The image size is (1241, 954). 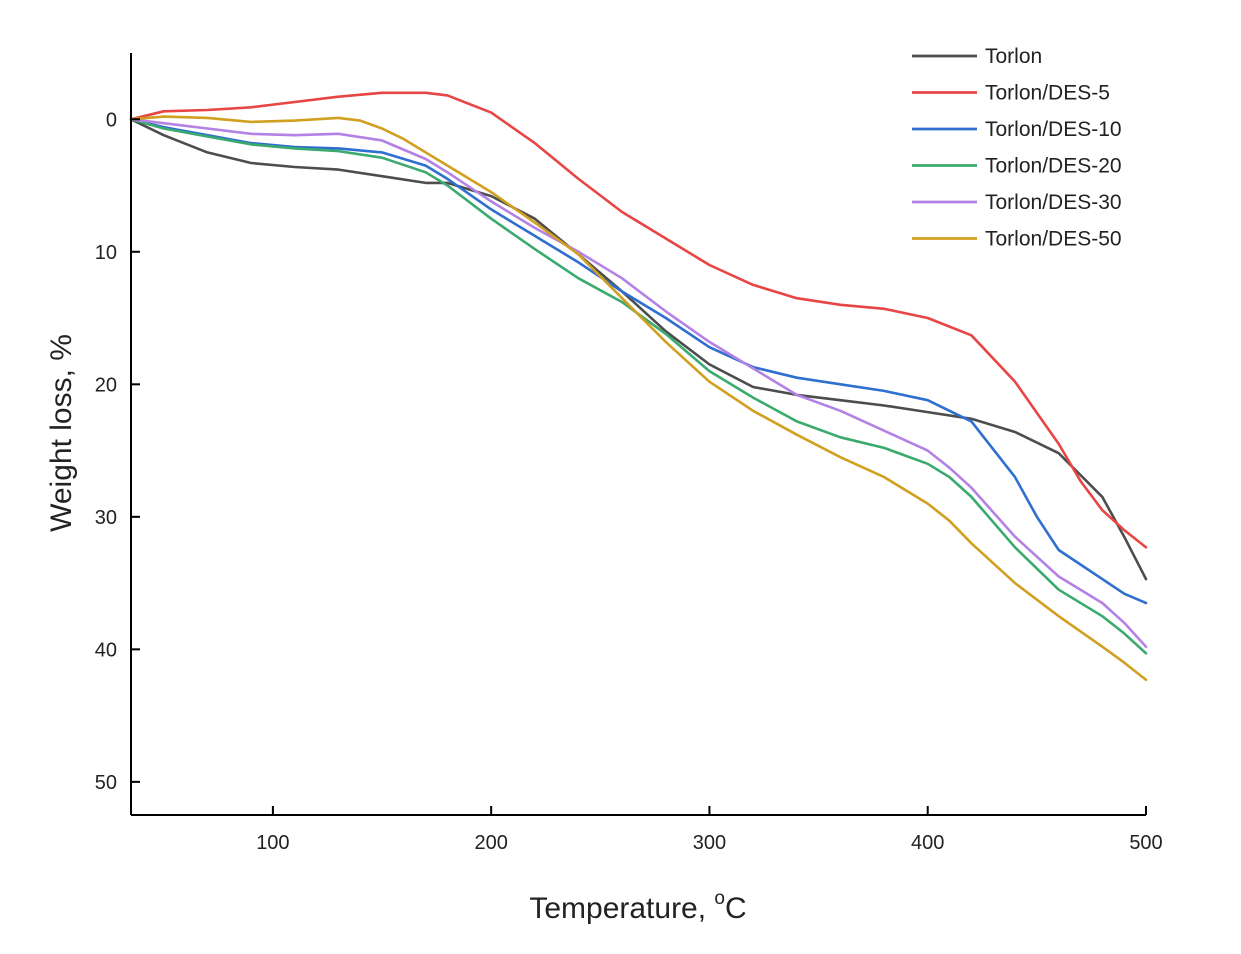 What do you see at coordinates (1047, 93) in the screenshot?
I see `legend-label: Torlon/DES-5` at bounding box center [1047, 93].